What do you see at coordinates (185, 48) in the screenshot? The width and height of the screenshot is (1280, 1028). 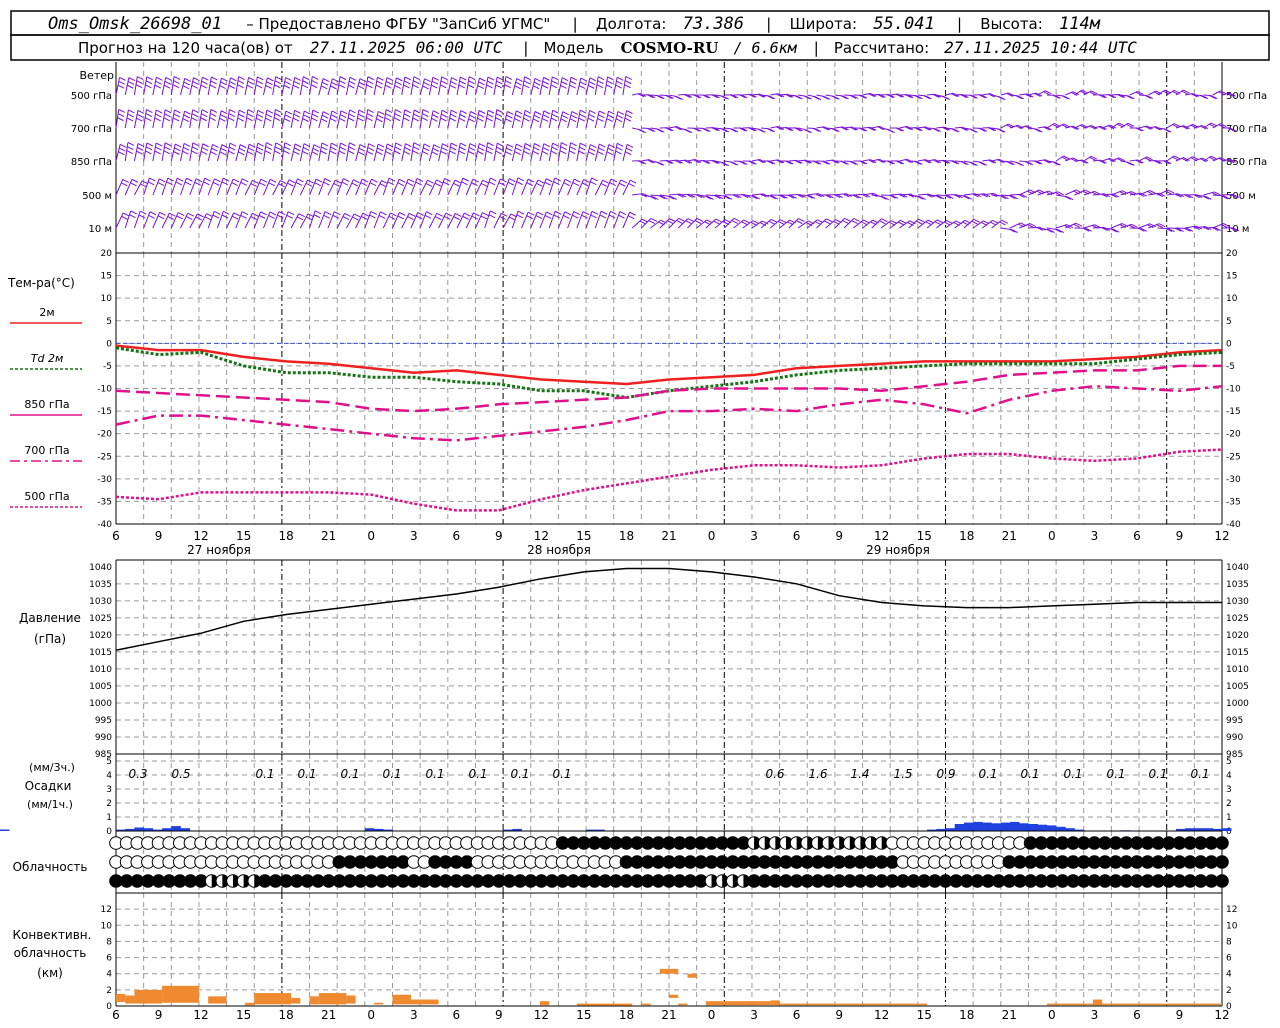 I see `forecast-text: Прогноз на 120 часа(ов) от` at bounding box center [185, 48].